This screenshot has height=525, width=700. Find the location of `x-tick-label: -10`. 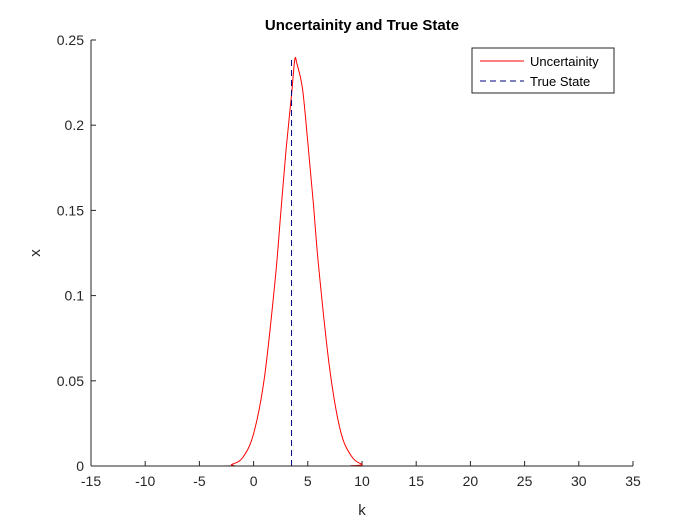

x-tick-label: -10 is located at coordinates (145, 481).